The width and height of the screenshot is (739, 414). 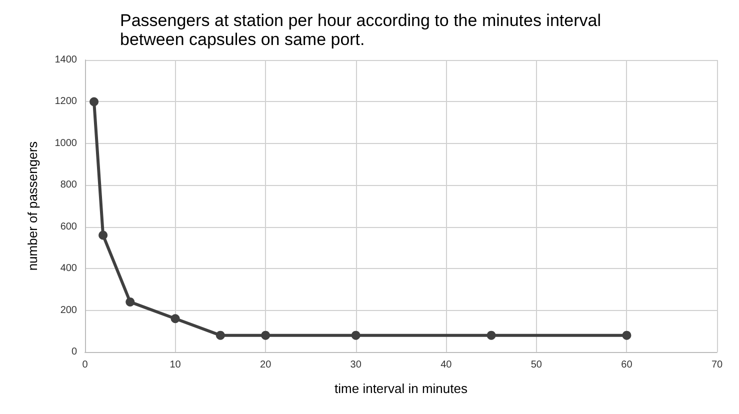 I want to click on y-tick-label: 200, so click(x=69, y=310).